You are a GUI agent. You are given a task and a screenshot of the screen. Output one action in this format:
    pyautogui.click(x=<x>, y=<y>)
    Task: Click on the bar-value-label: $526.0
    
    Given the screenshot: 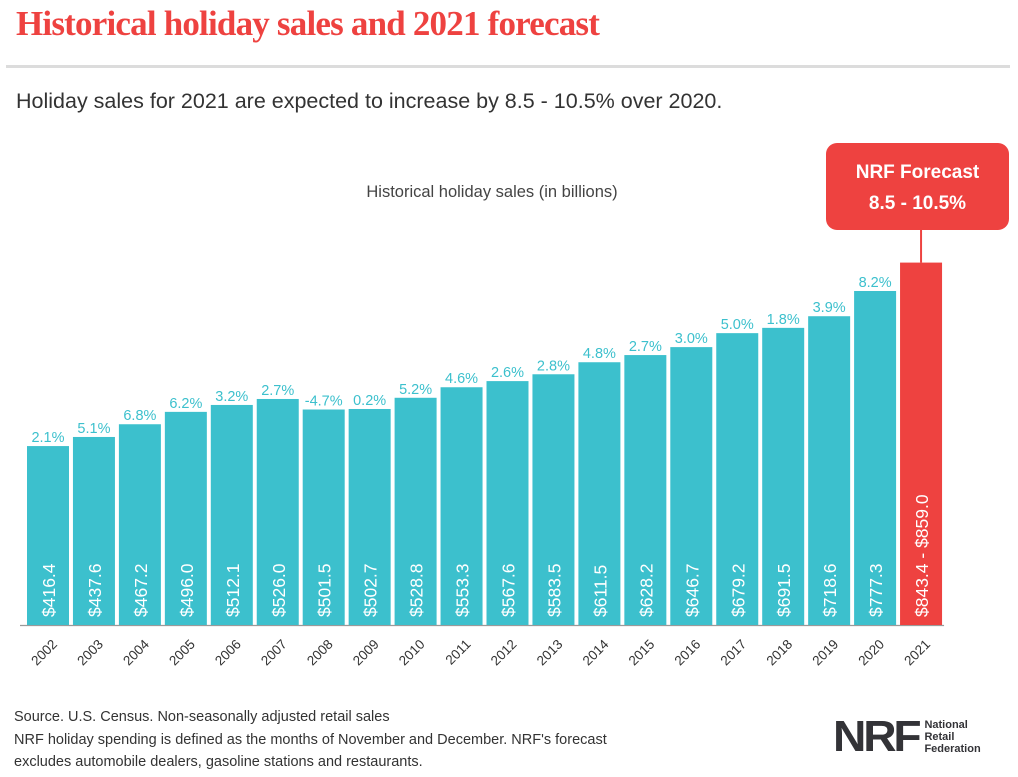 What is the action you would take?
    pyautogui.click(x=279, y=590)
    